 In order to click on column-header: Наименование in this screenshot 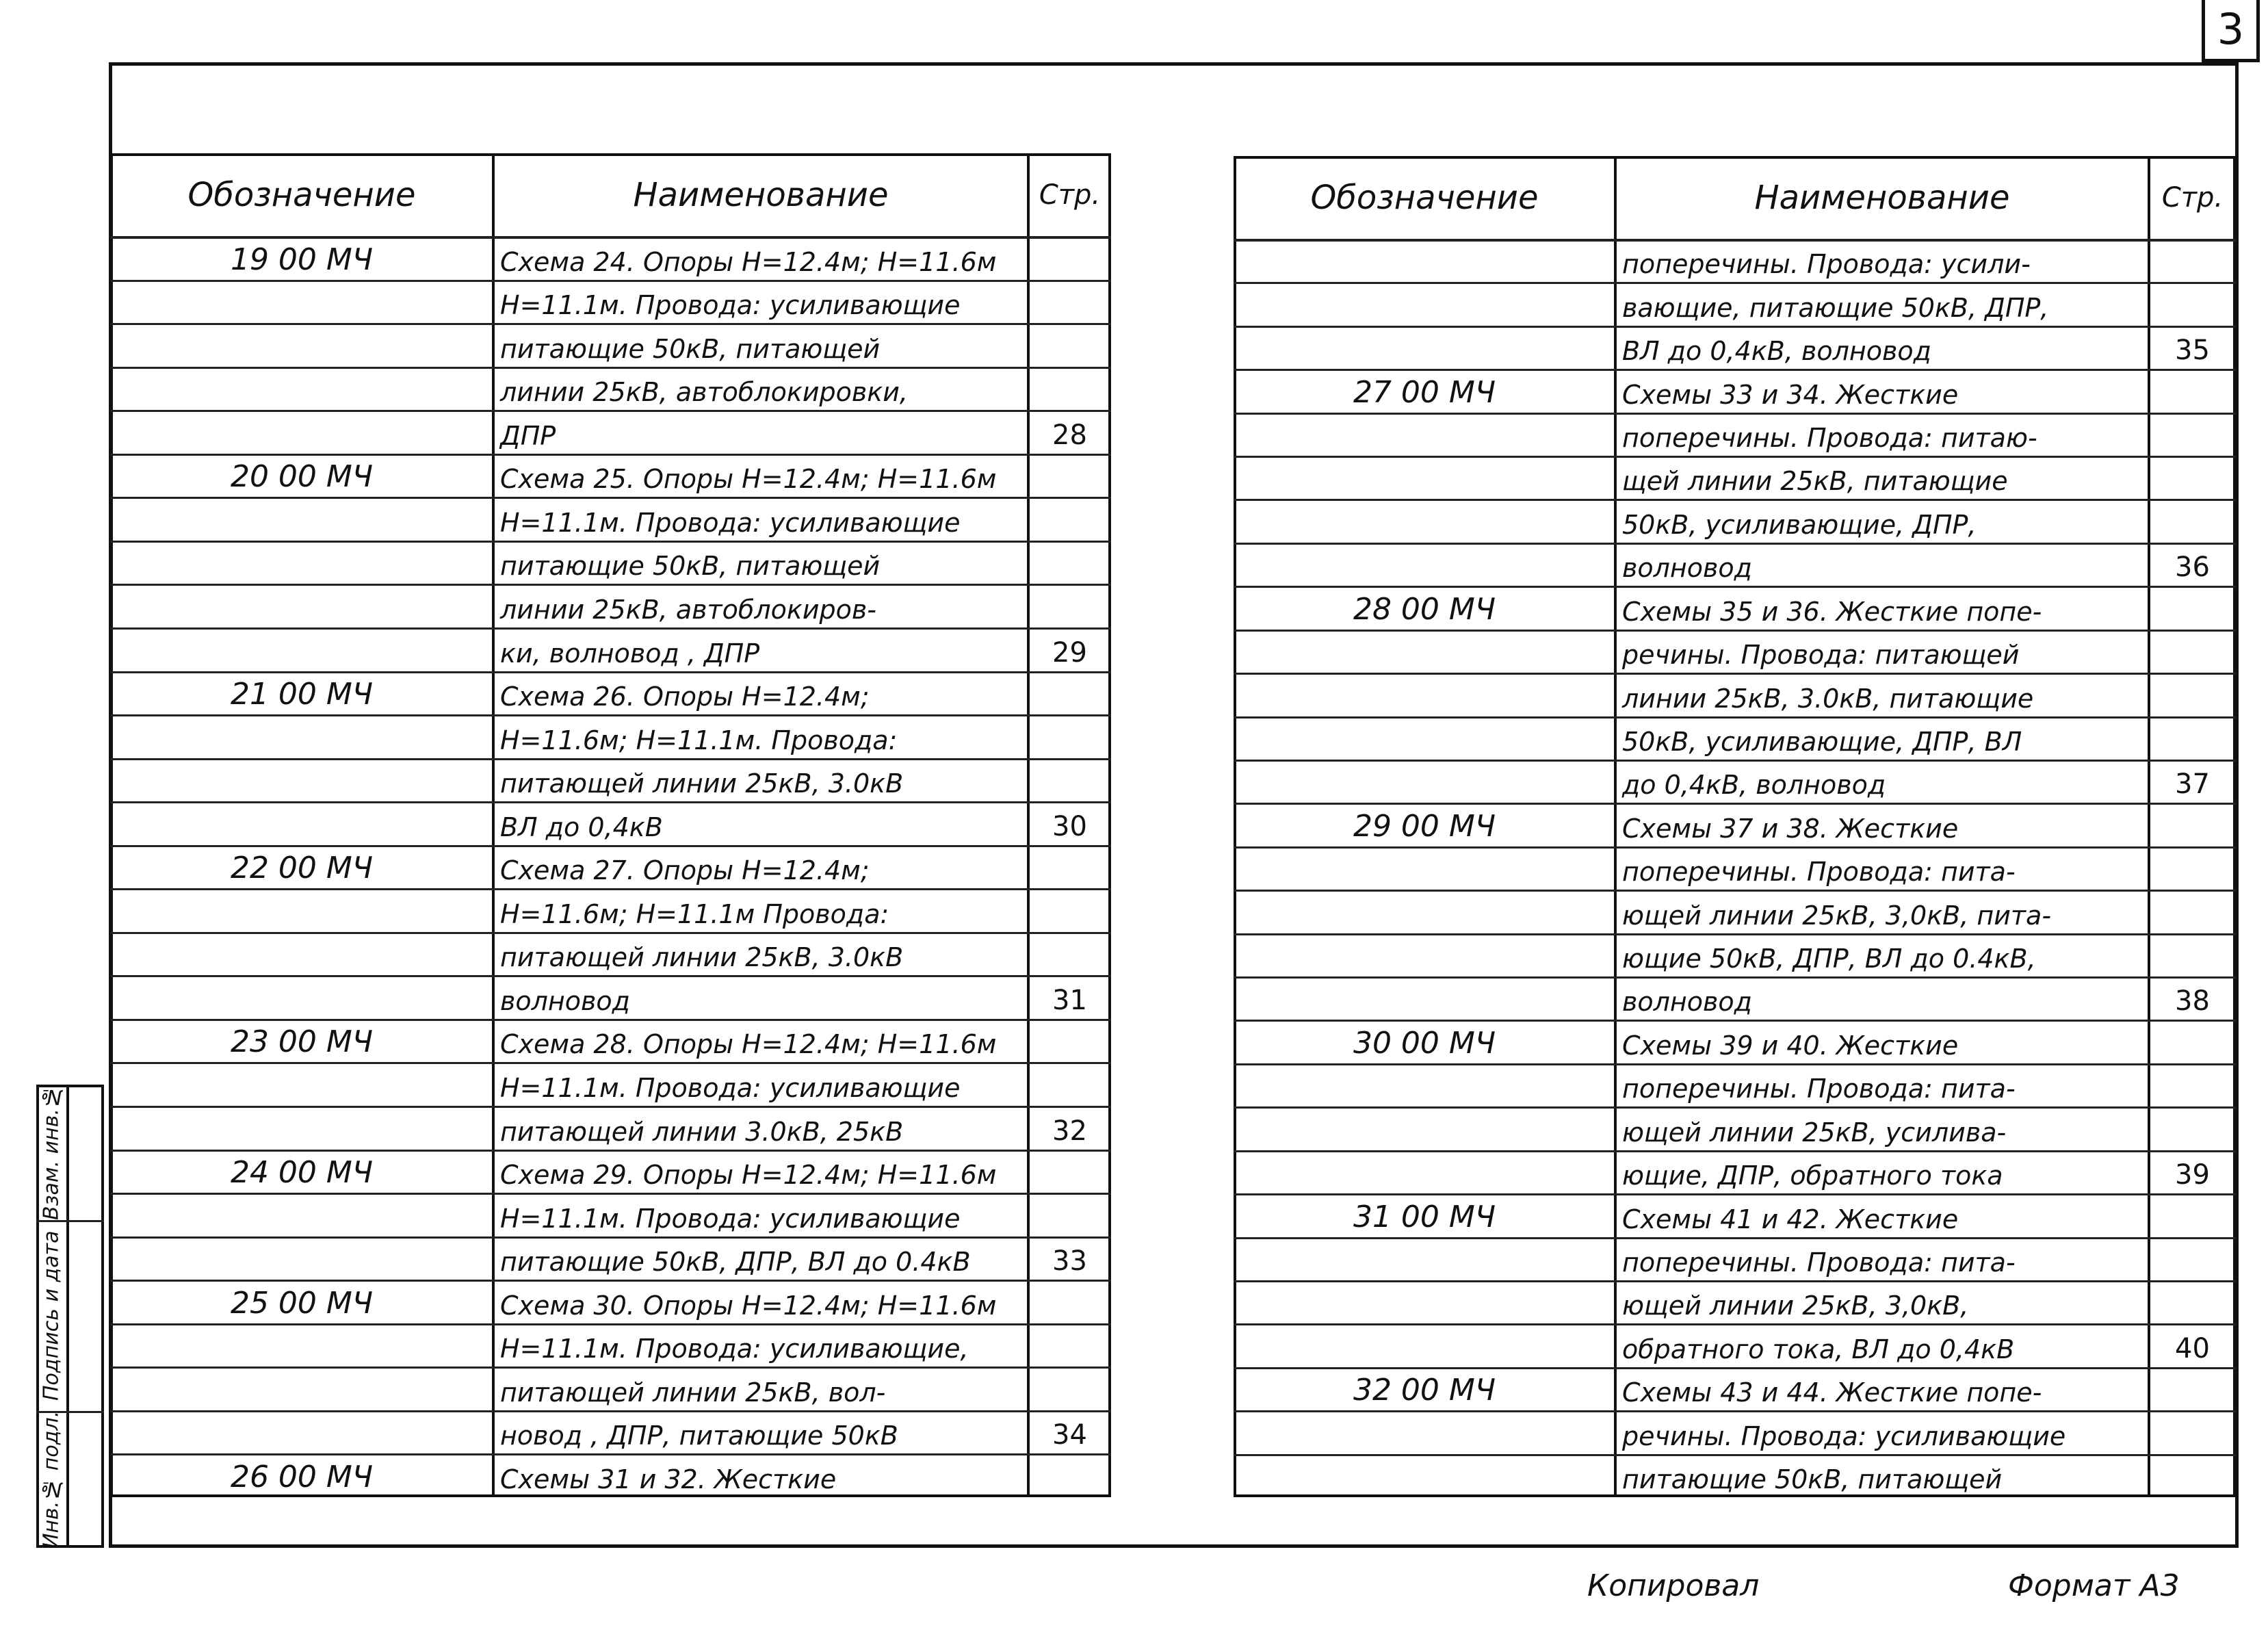, I will do `click(761, 194)`.